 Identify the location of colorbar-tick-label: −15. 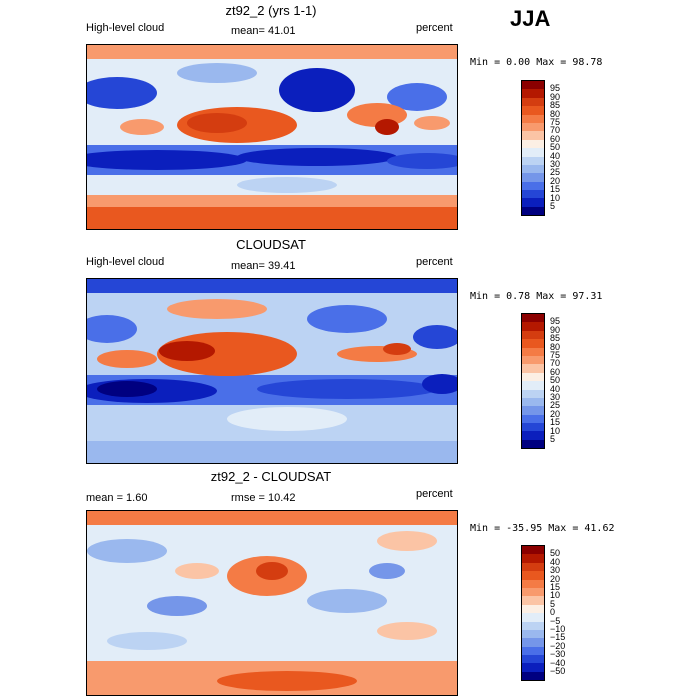
(558, 637).